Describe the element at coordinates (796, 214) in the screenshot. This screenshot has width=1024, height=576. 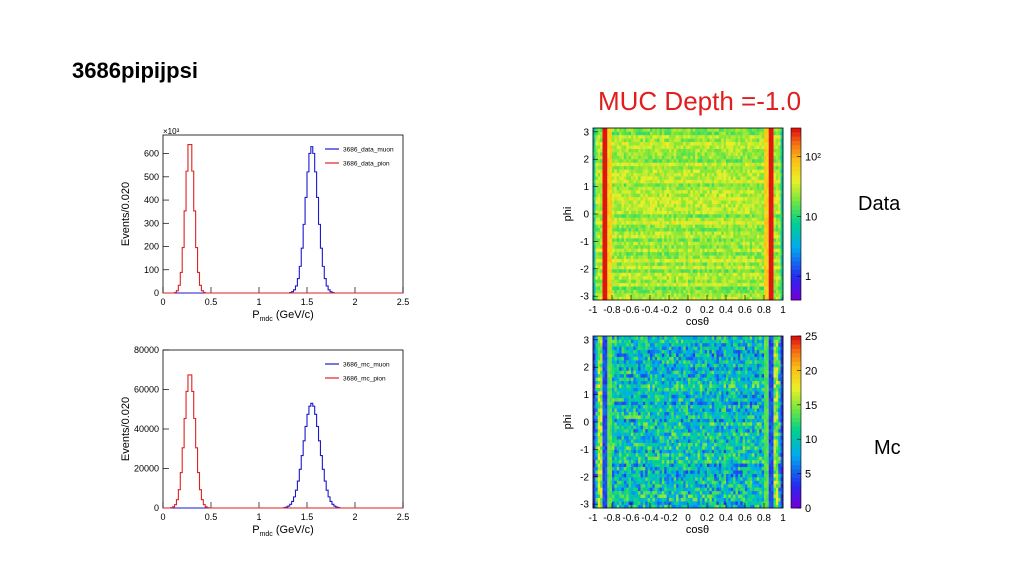
I see `colorbar-frame` at that location.